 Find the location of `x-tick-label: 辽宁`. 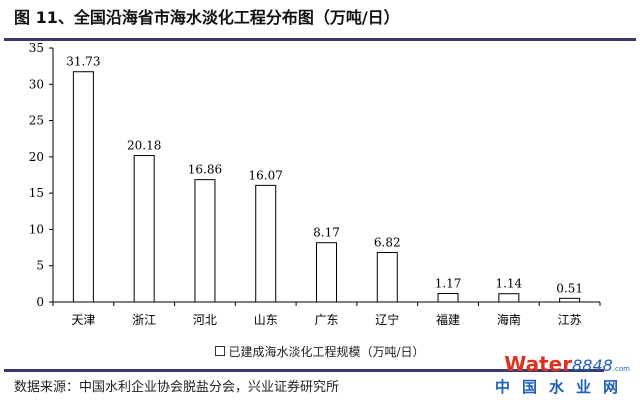

x-tick-label: 辽宁 is located at coordinates (387, 319).